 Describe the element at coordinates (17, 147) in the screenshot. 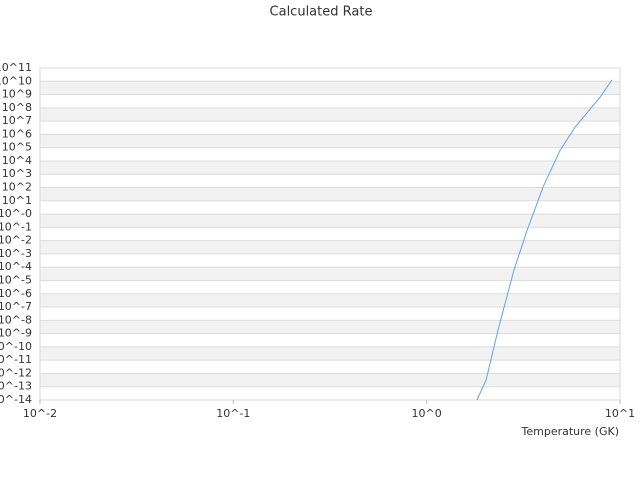

I see `y-tick-label: 10^5` at that location.